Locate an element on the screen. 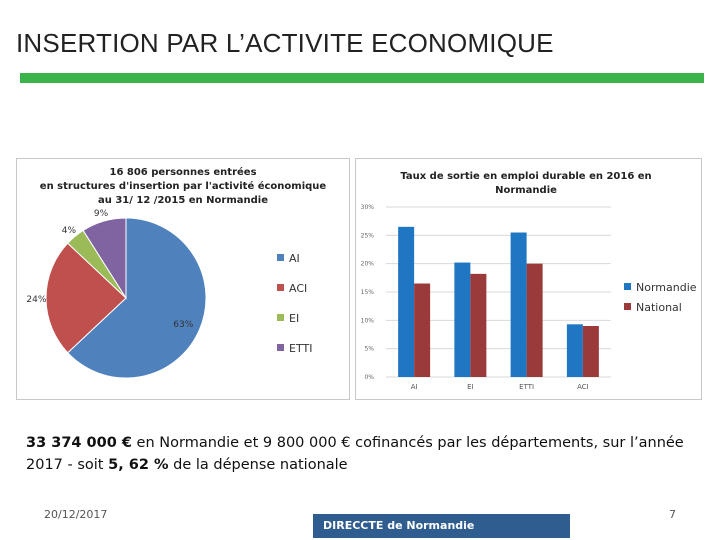 Image resolution: width=720 pixels, height=540 pixels. bar-legend-swatch-normandie is located at coordinates (627, 286).